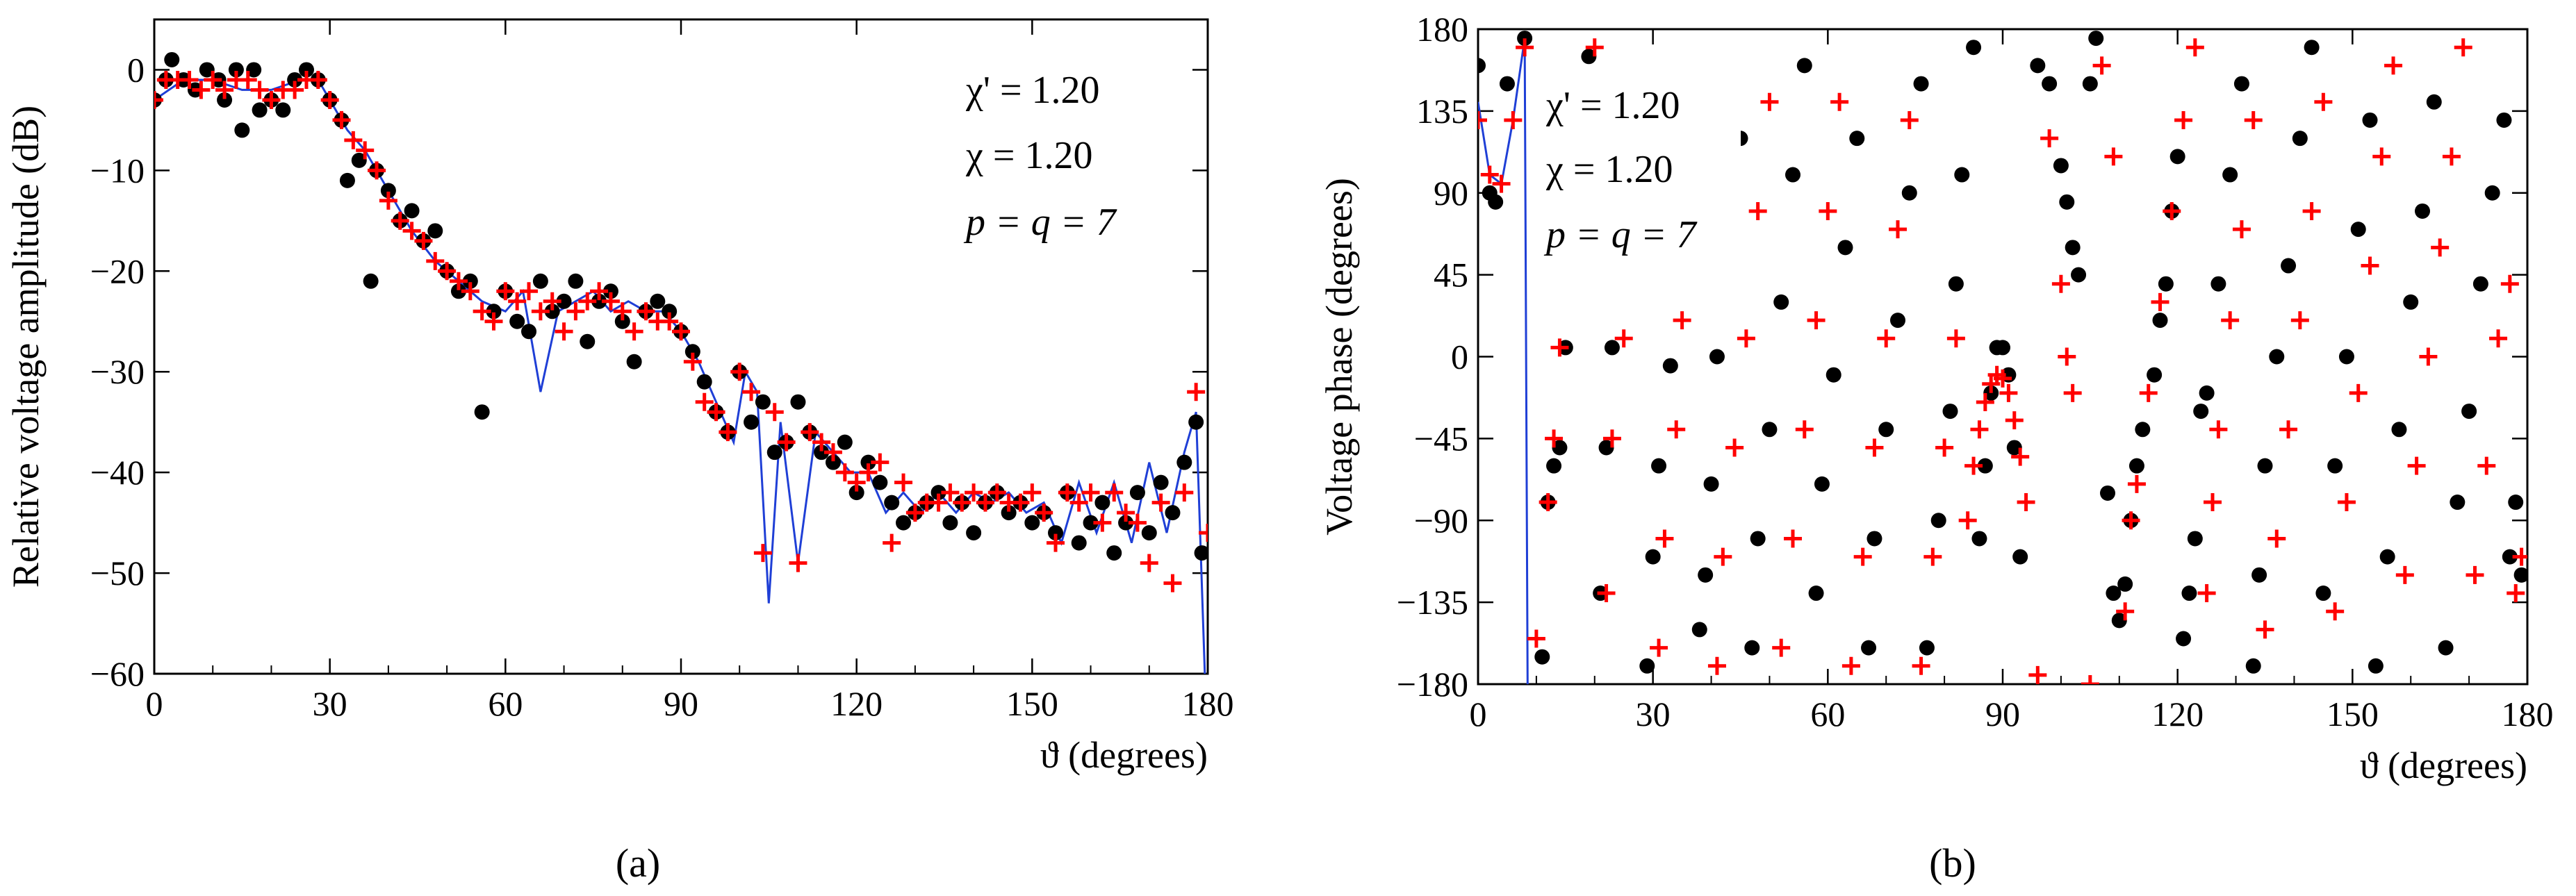  Describe the element at coordinates (1040, 222) in the screenshot. I see `annotation-text: p = q = 7` at that location.